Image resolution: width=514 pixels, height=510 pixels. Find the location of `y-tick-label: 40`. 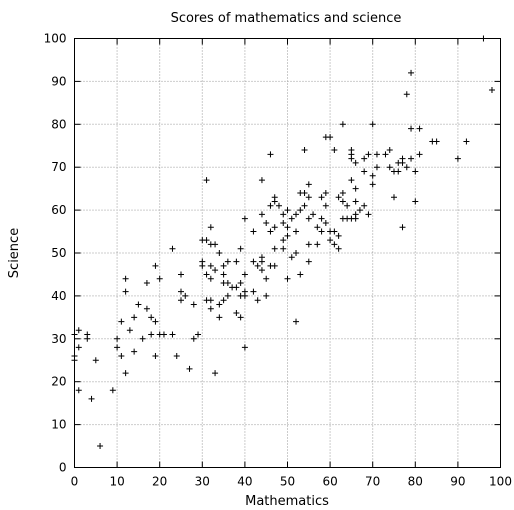

y-tick-label: 40 is located at coordinates (58, 296).